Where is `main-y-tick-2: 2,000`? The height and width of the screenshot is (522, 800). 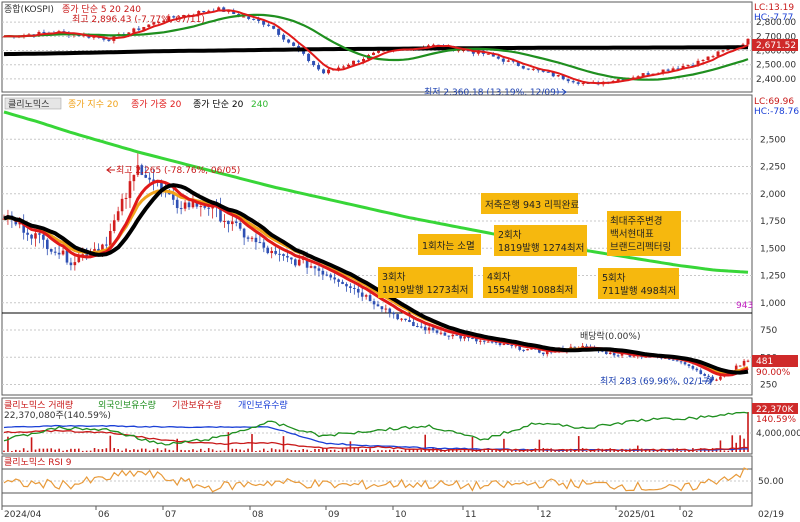 main-y-tick-2: 2,000 is located at coordinates (773, 195).